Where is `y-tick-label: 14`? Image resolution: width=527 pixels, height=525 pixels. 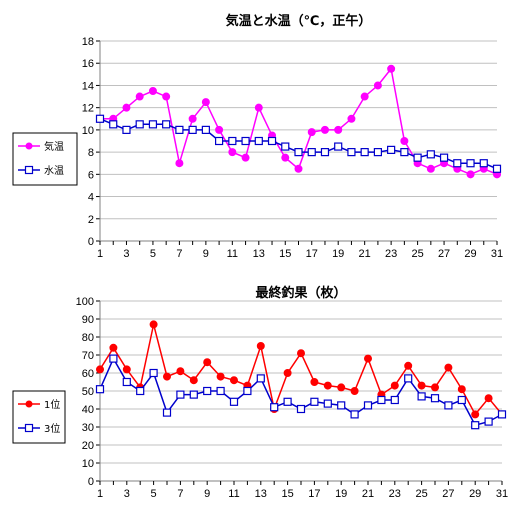 y-tick-label: 14 is located at coordinates (88, 86).